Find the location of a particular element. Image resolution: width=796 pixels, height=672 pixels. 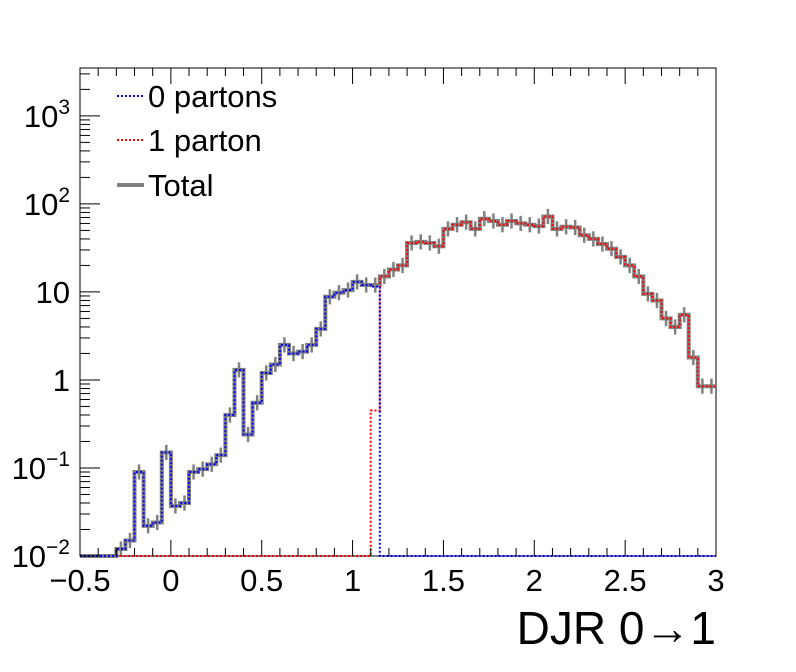

x-tick-label: 0.5 is located at coordinates (261, 580).